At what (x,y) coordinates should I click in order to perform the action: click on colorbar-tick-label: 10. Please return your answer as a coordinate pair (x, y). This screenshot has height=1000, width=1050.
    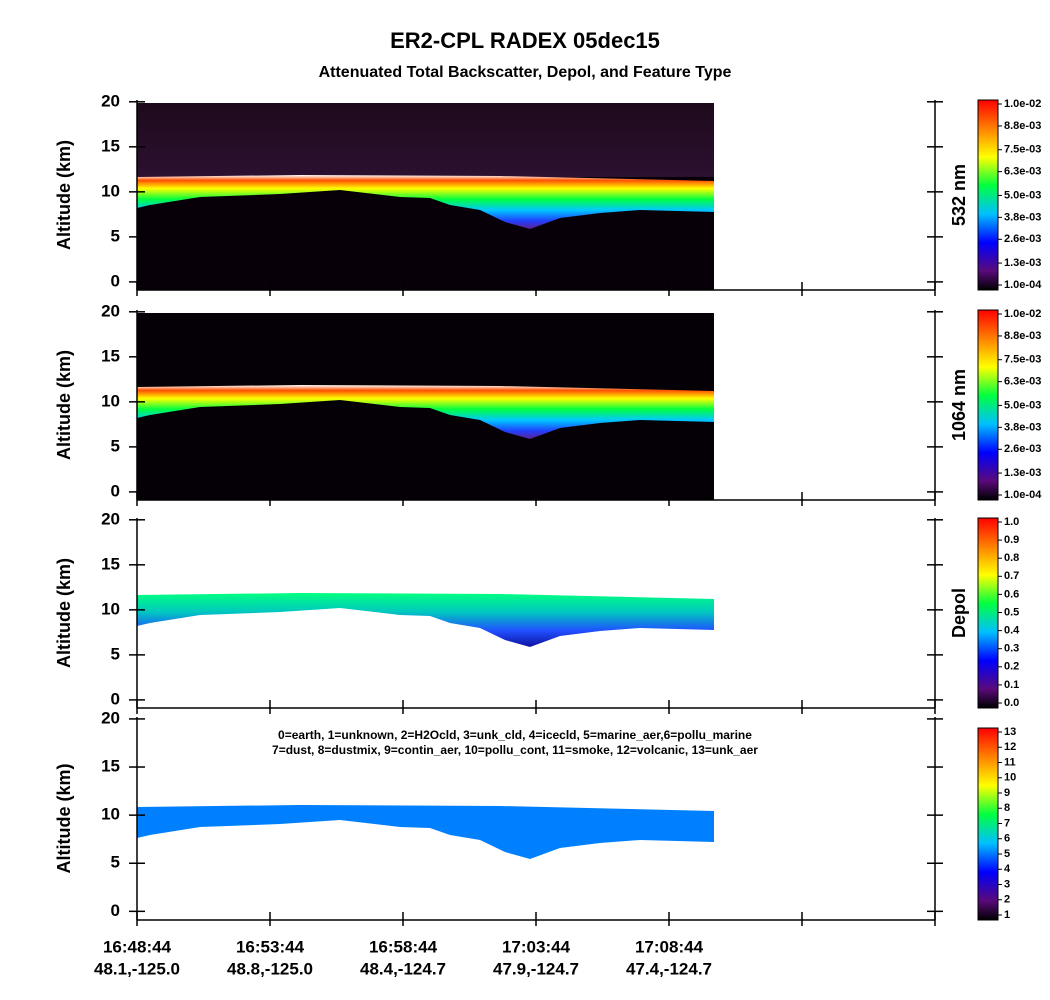
    Looking at the image, I should click on (1010, 778).